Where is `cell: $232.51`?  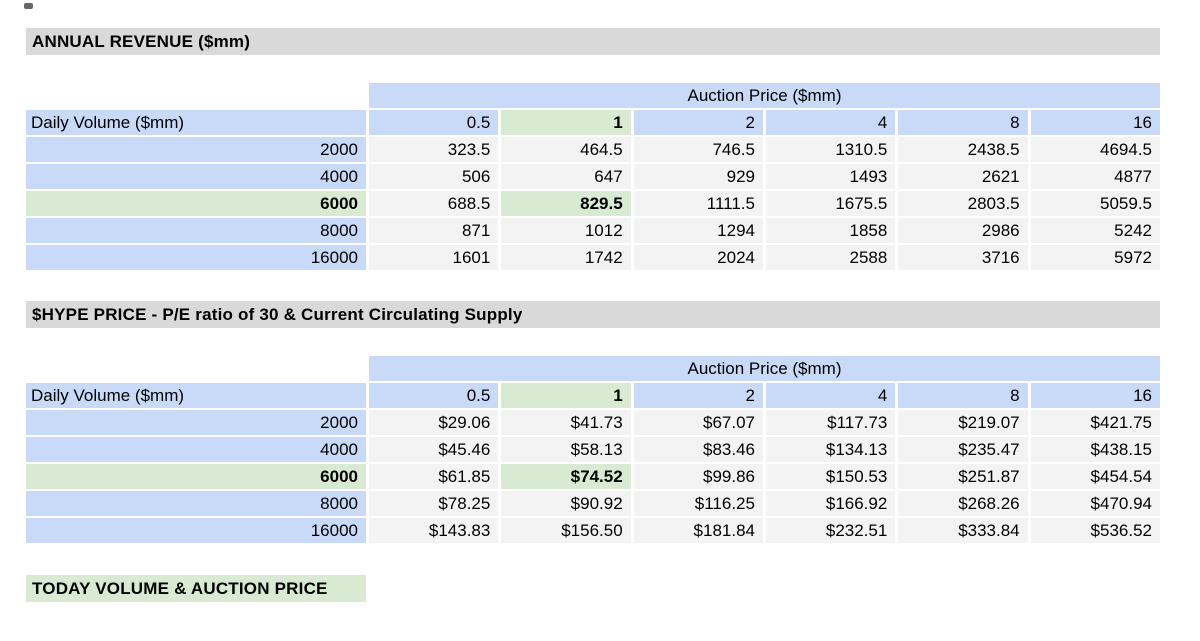
cell: $232.51 is located at coordinates (830, 530).